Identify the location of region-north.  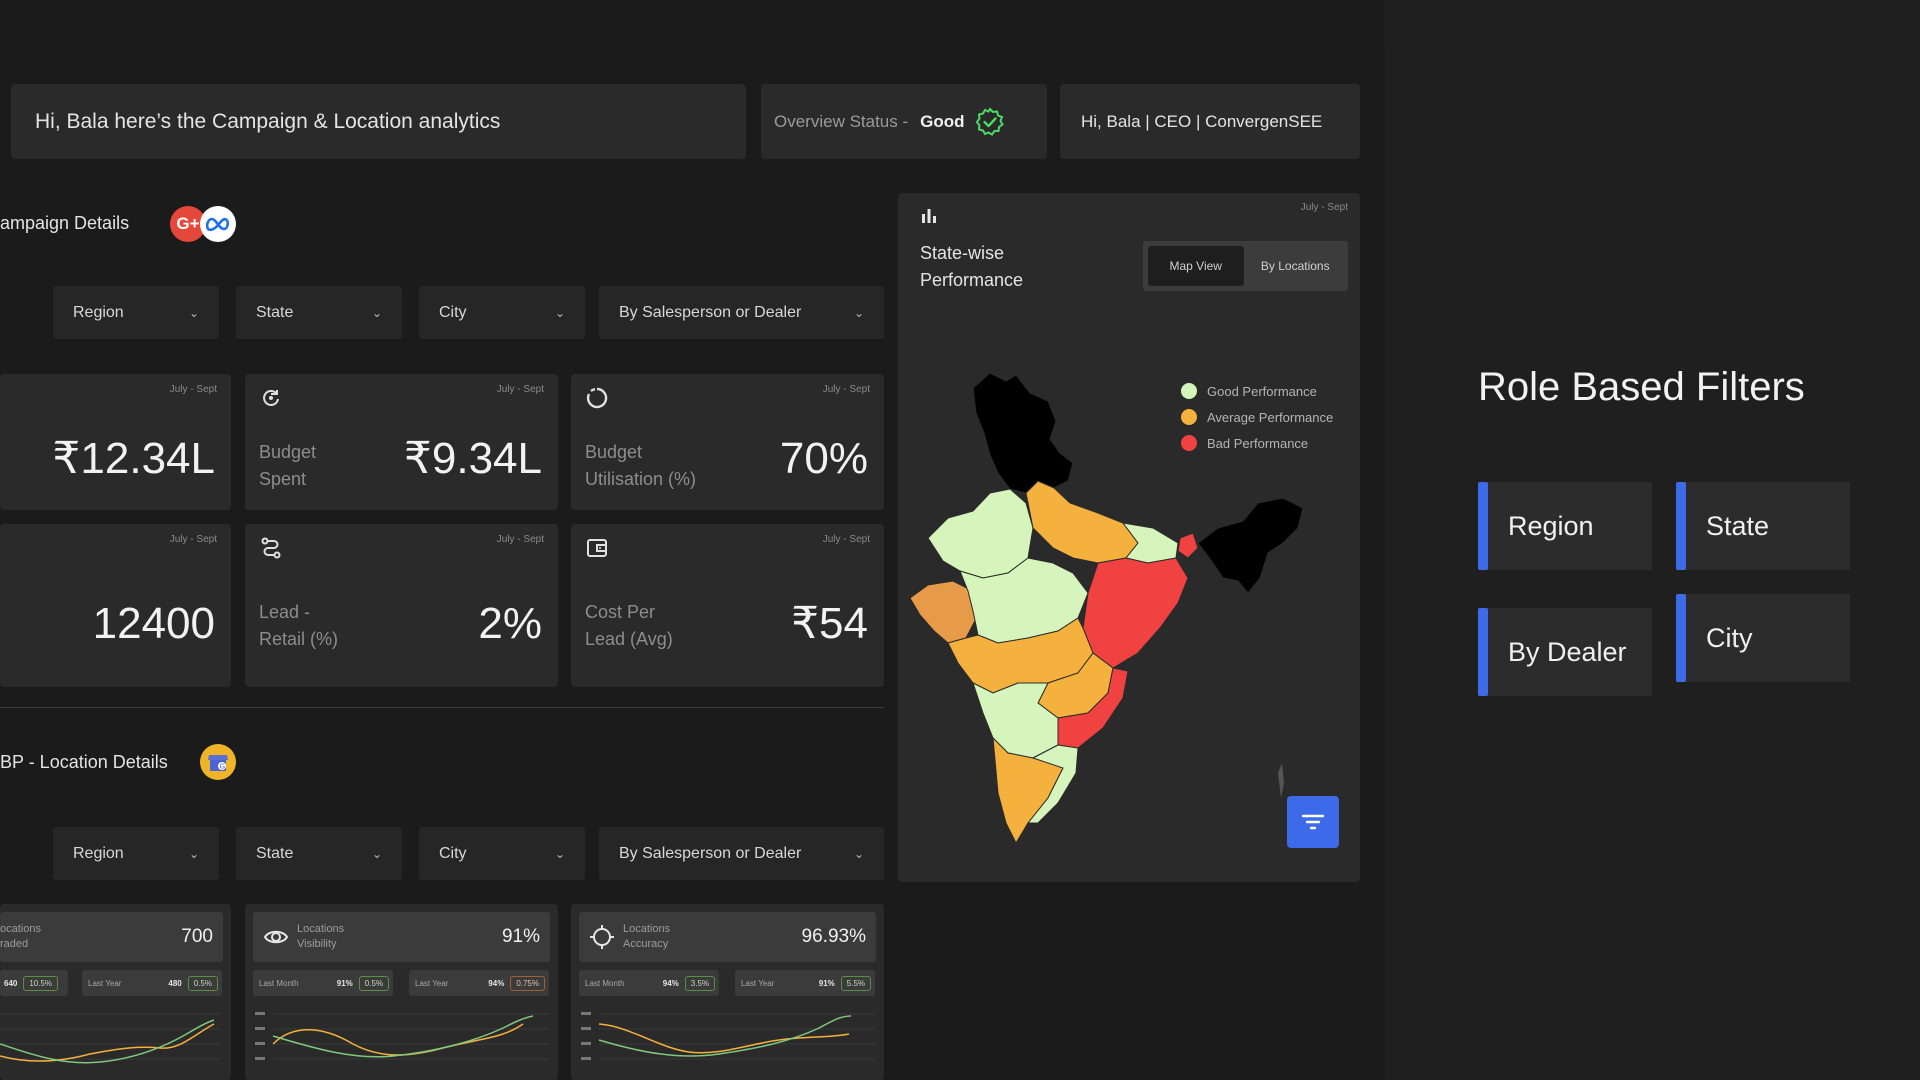
(1023, 433).